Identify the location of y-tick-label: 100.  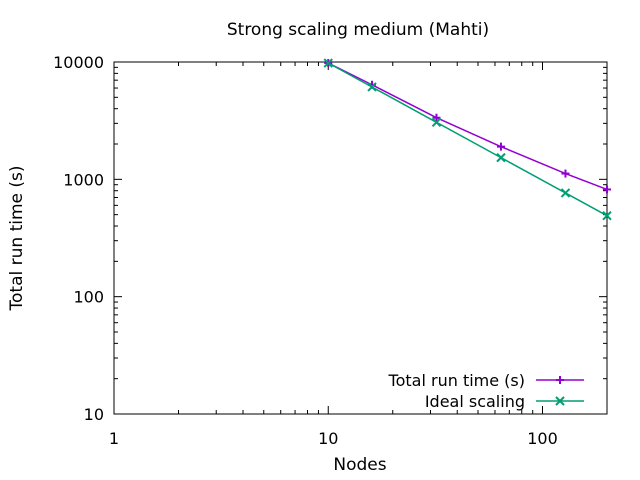
(88, 297).